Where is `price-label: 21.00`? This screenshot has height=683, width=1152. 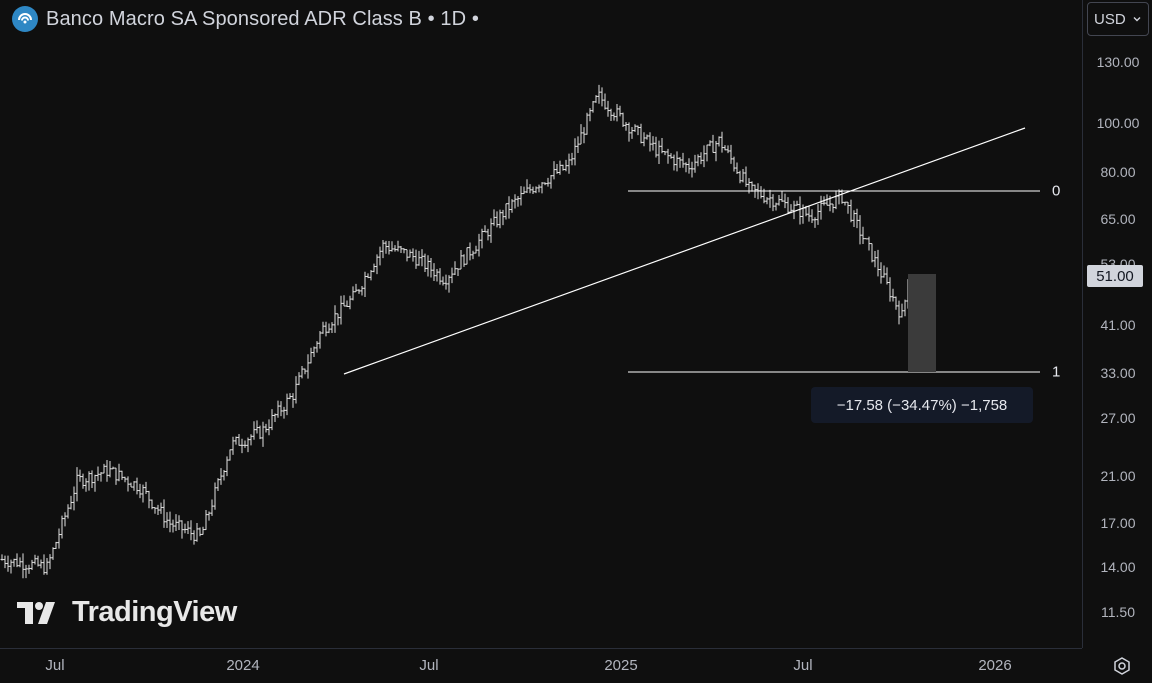 price-label: 21.00 is located at coordinates (1118, 476).